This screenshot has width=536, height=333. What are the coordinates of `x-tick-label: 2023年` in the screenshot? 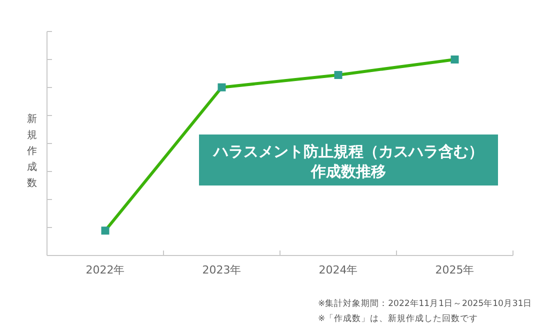 It's located at (222, 270).